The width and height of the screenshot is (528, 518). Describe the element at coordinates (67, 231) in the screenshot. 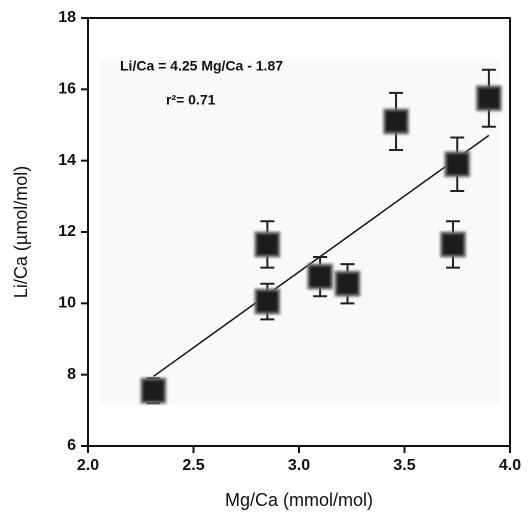

I see `y-tick-label: 12` at that location.